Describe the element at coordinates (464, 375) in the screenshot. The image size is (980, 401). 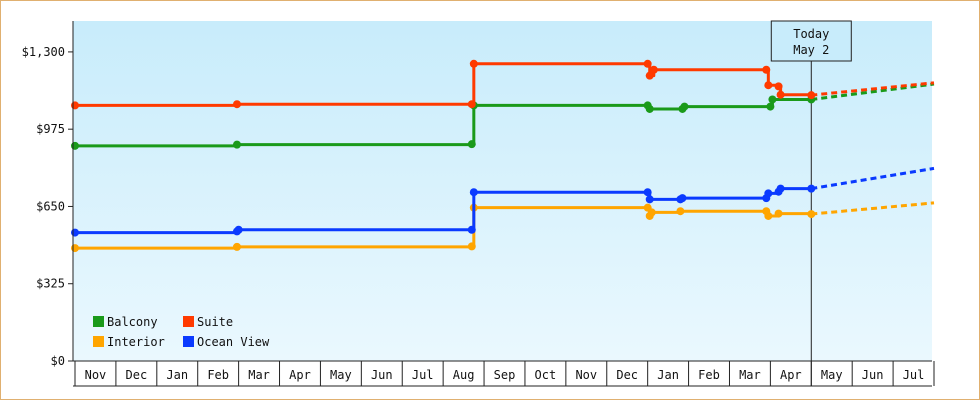
I see `x-tick-label: Aug` at that location.